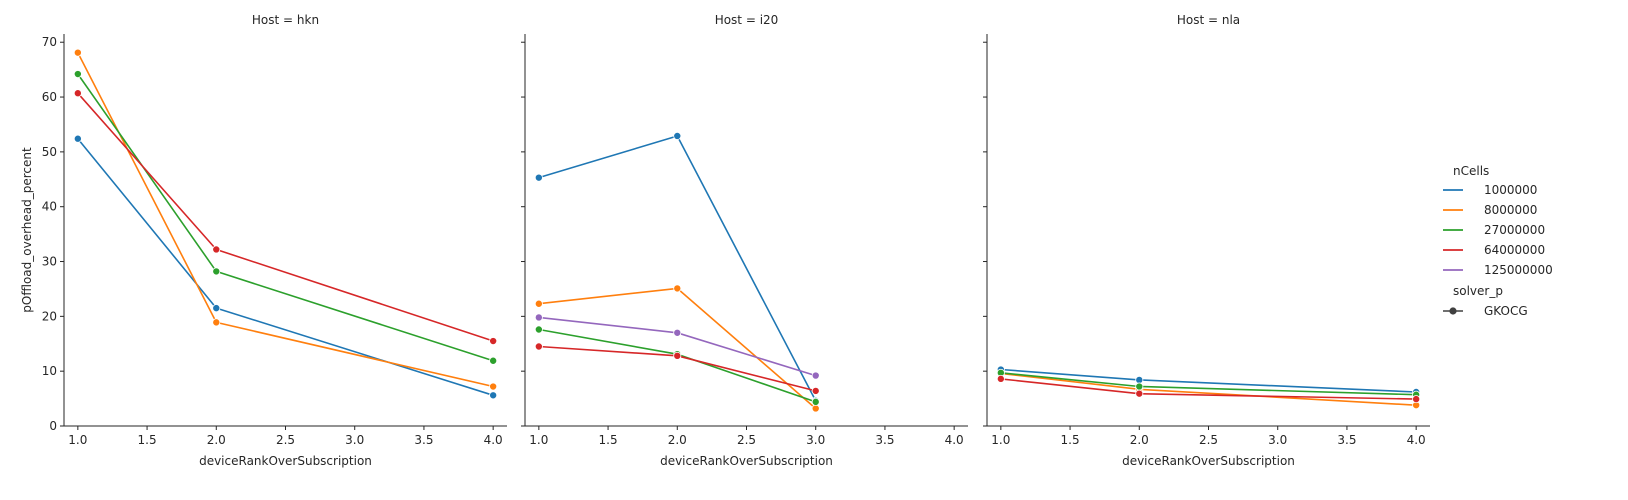 The width and height of the screenshot is (1628, 500). What do you see at coordinates (1514, 250) in the screenshot?
I see `legend-label: 64000000` at bounding box center [1514, 250].